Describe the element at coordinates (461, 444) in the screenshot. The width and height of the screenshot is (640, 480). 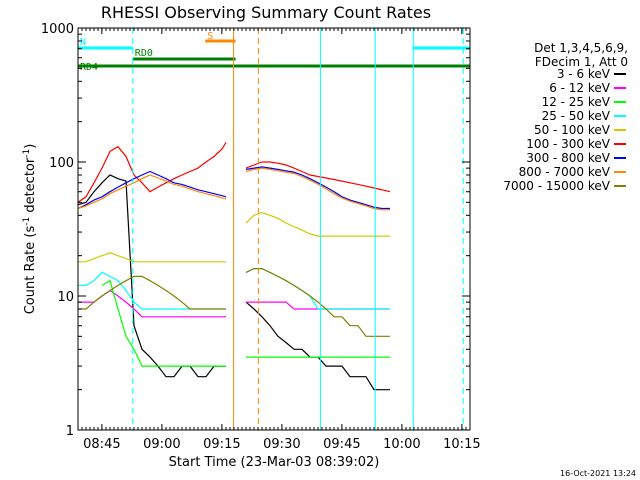
I see `x-tick-label: 10:15` at that location.